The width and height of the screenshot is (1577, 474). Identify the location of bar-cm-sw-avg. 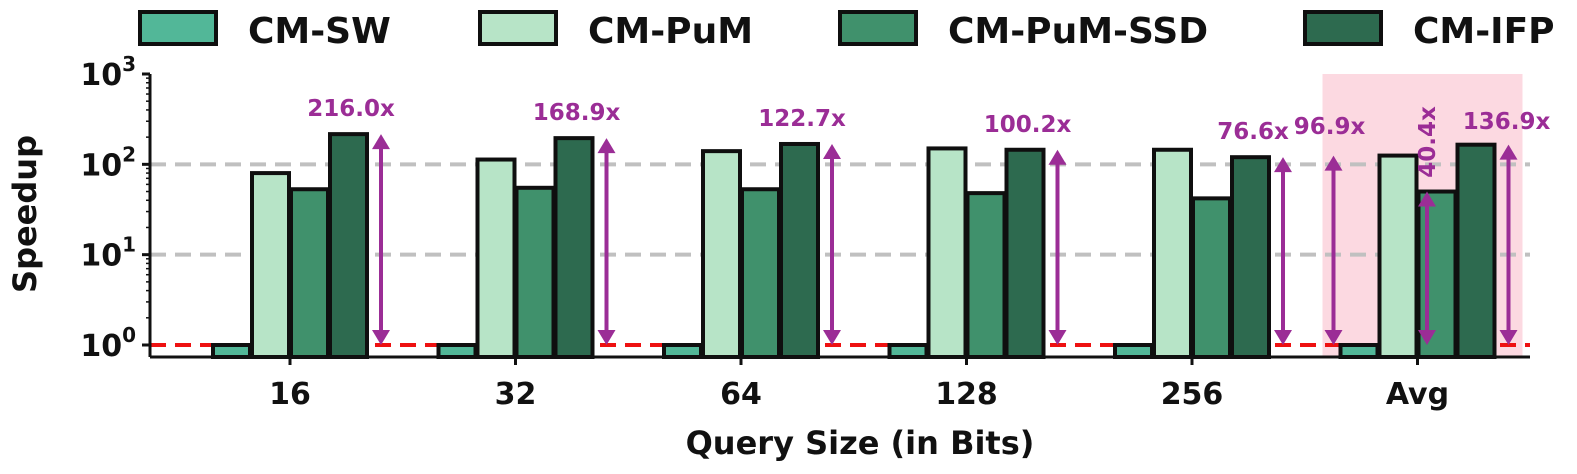
(1359, 351).